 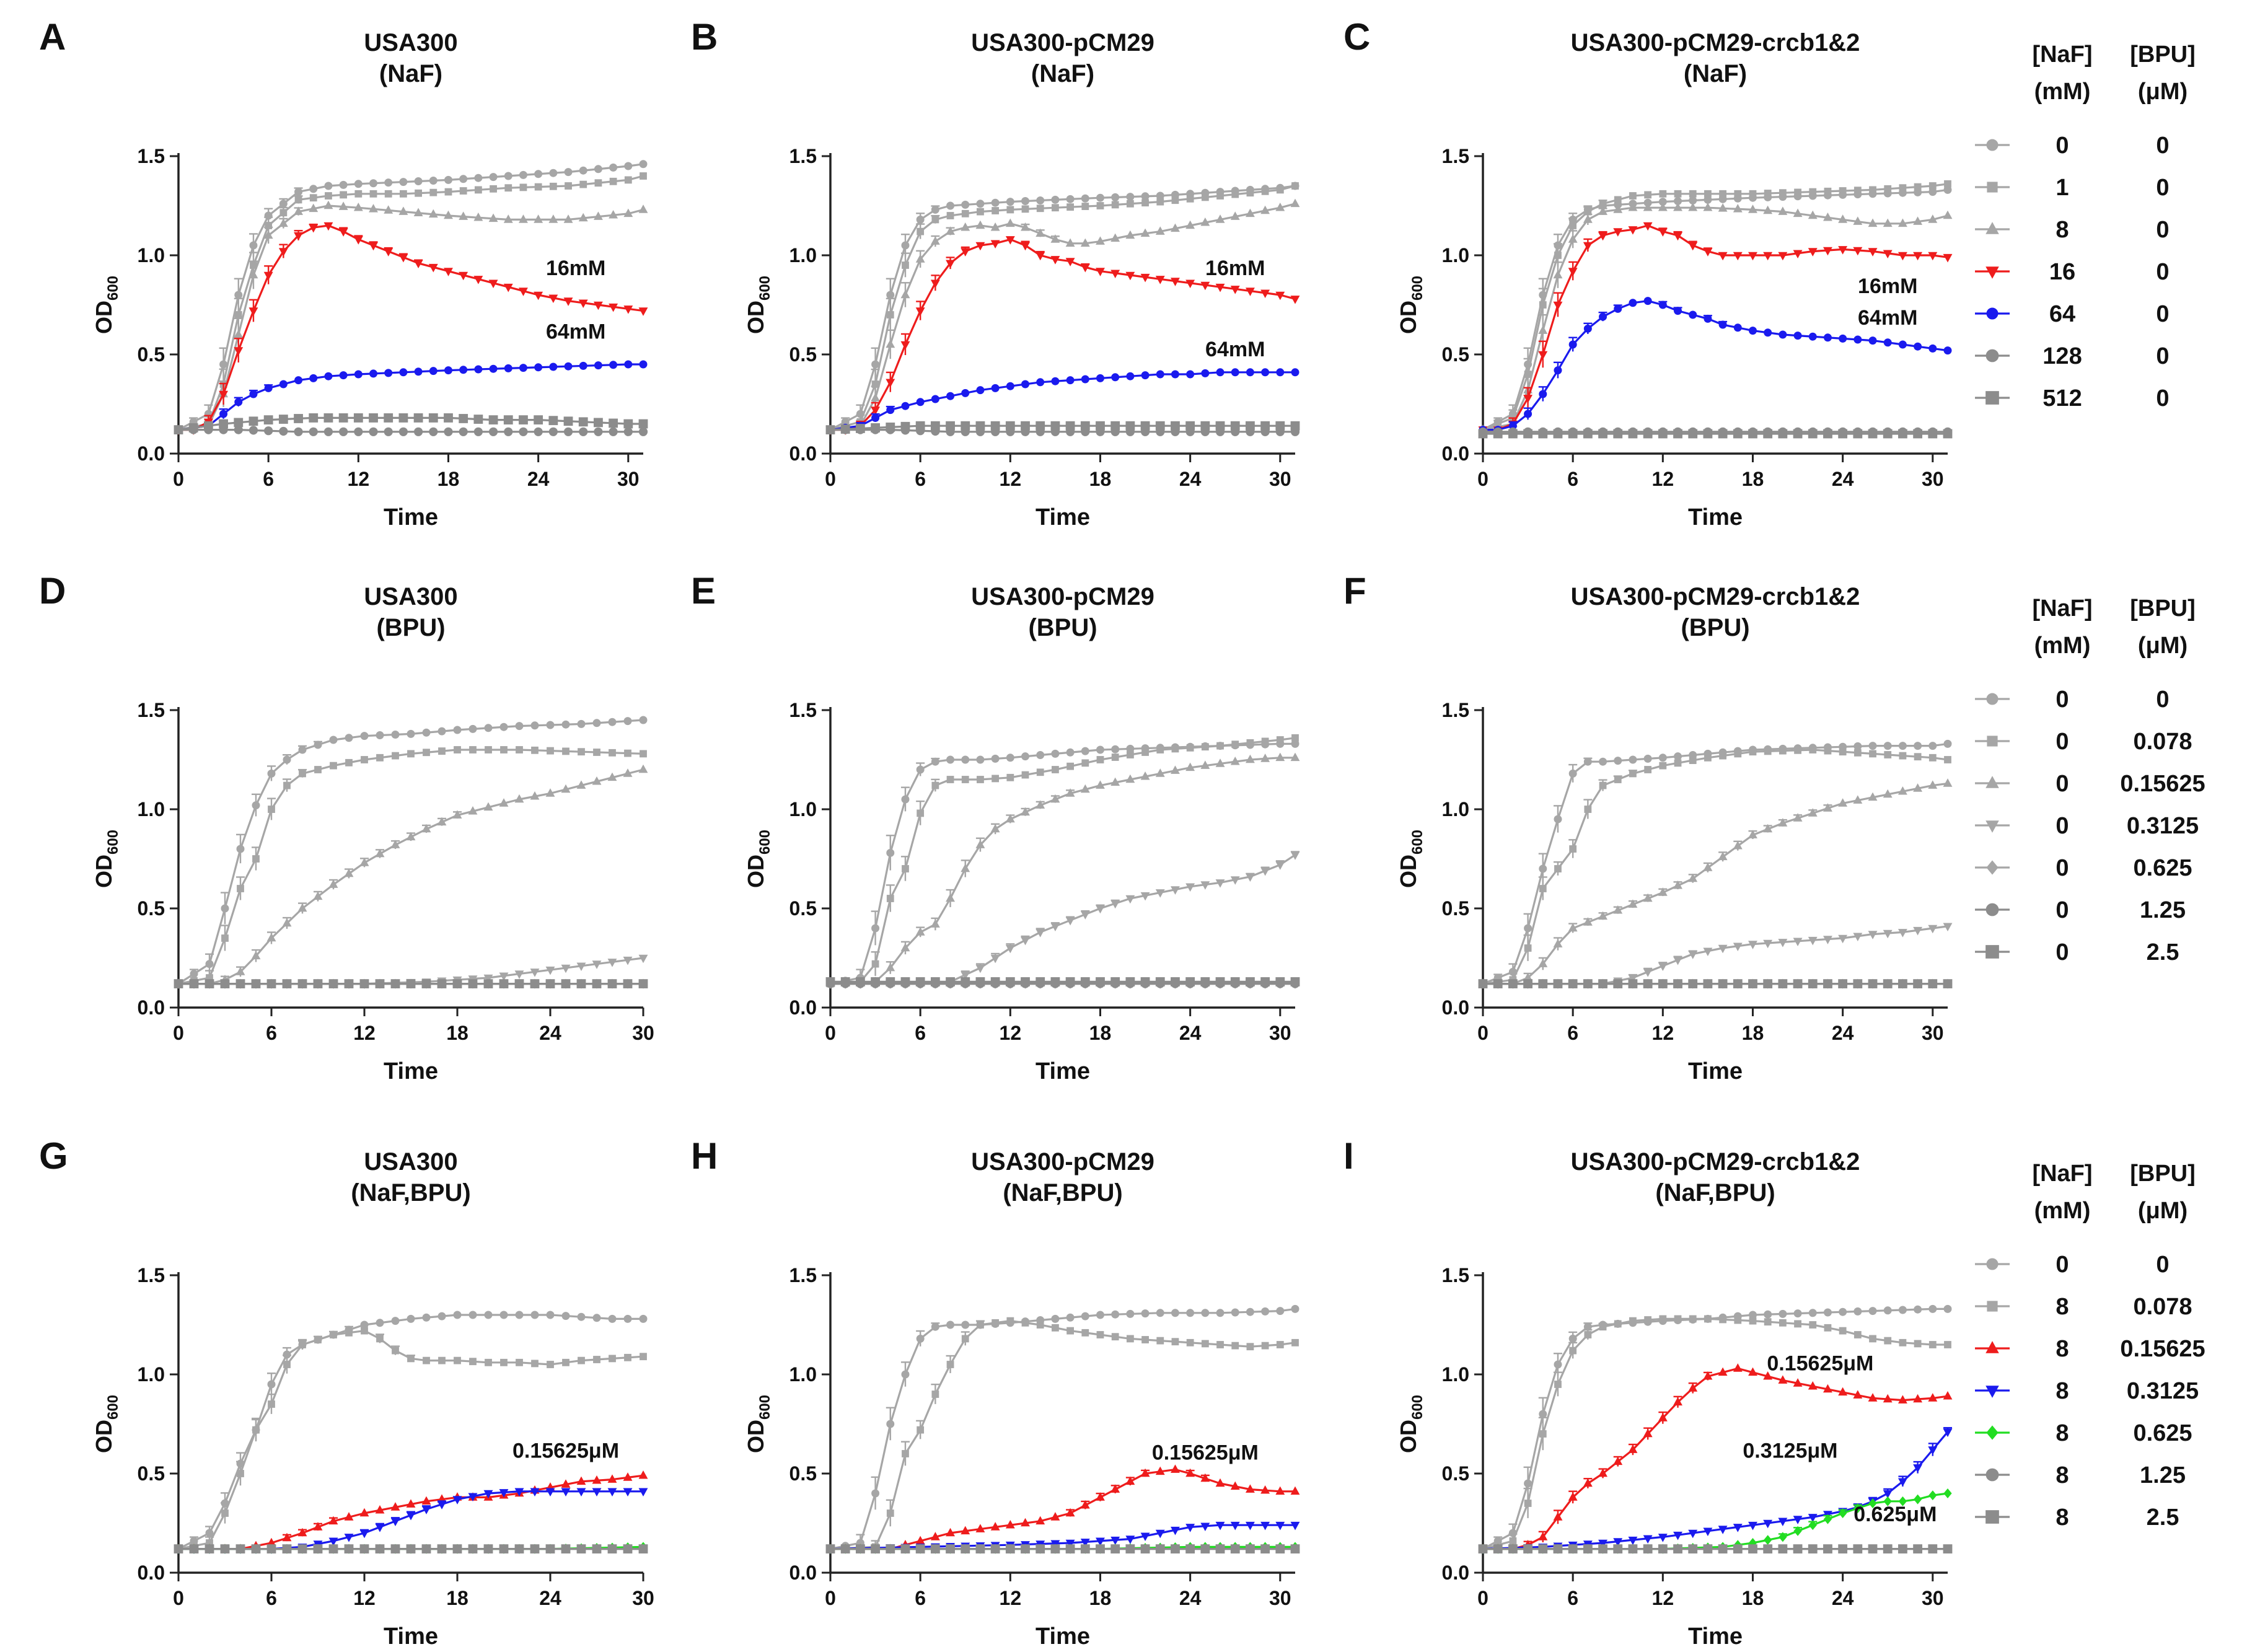 I want to click on x-axis-label: Time, so click(x=1715, y=1071).